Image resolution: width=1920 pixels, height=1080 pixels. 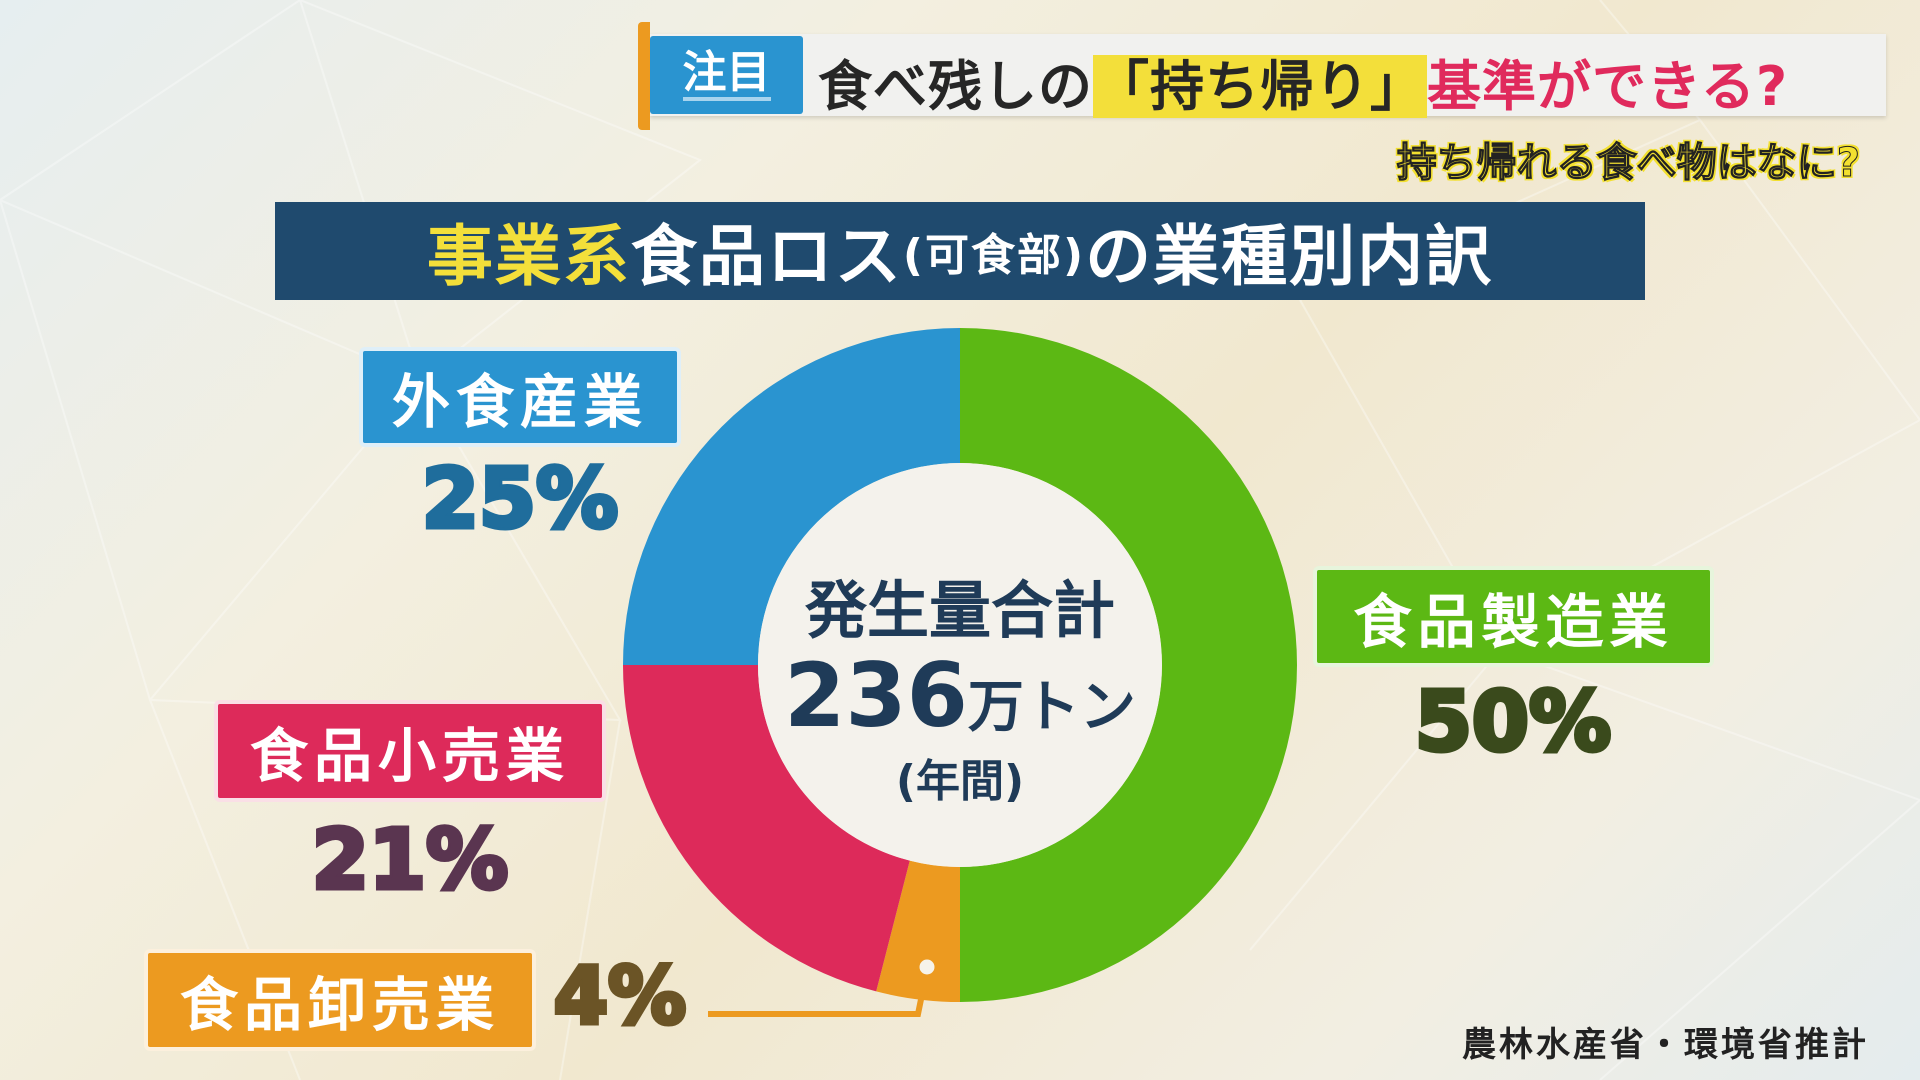 I want to click on pct-restaurant-text: 25%, so click(x=519, y=500).